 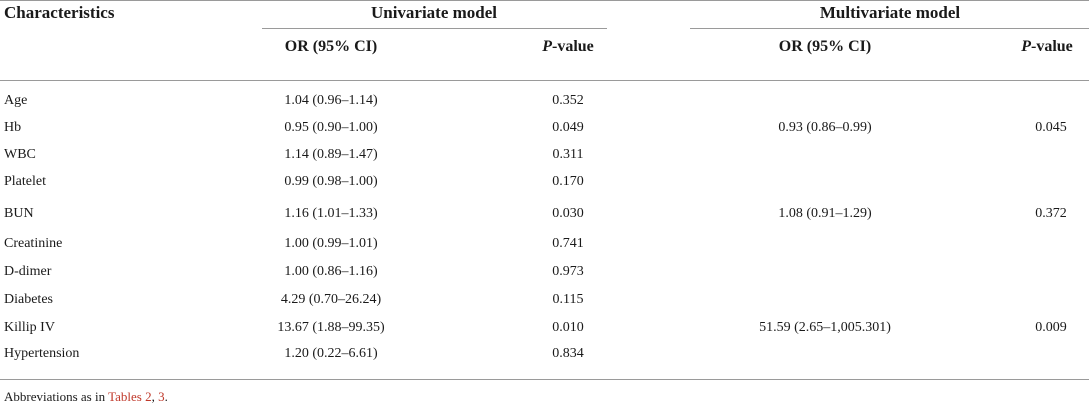 I want to click on row-uni-p: 0.834, so click(x=568, y=353).